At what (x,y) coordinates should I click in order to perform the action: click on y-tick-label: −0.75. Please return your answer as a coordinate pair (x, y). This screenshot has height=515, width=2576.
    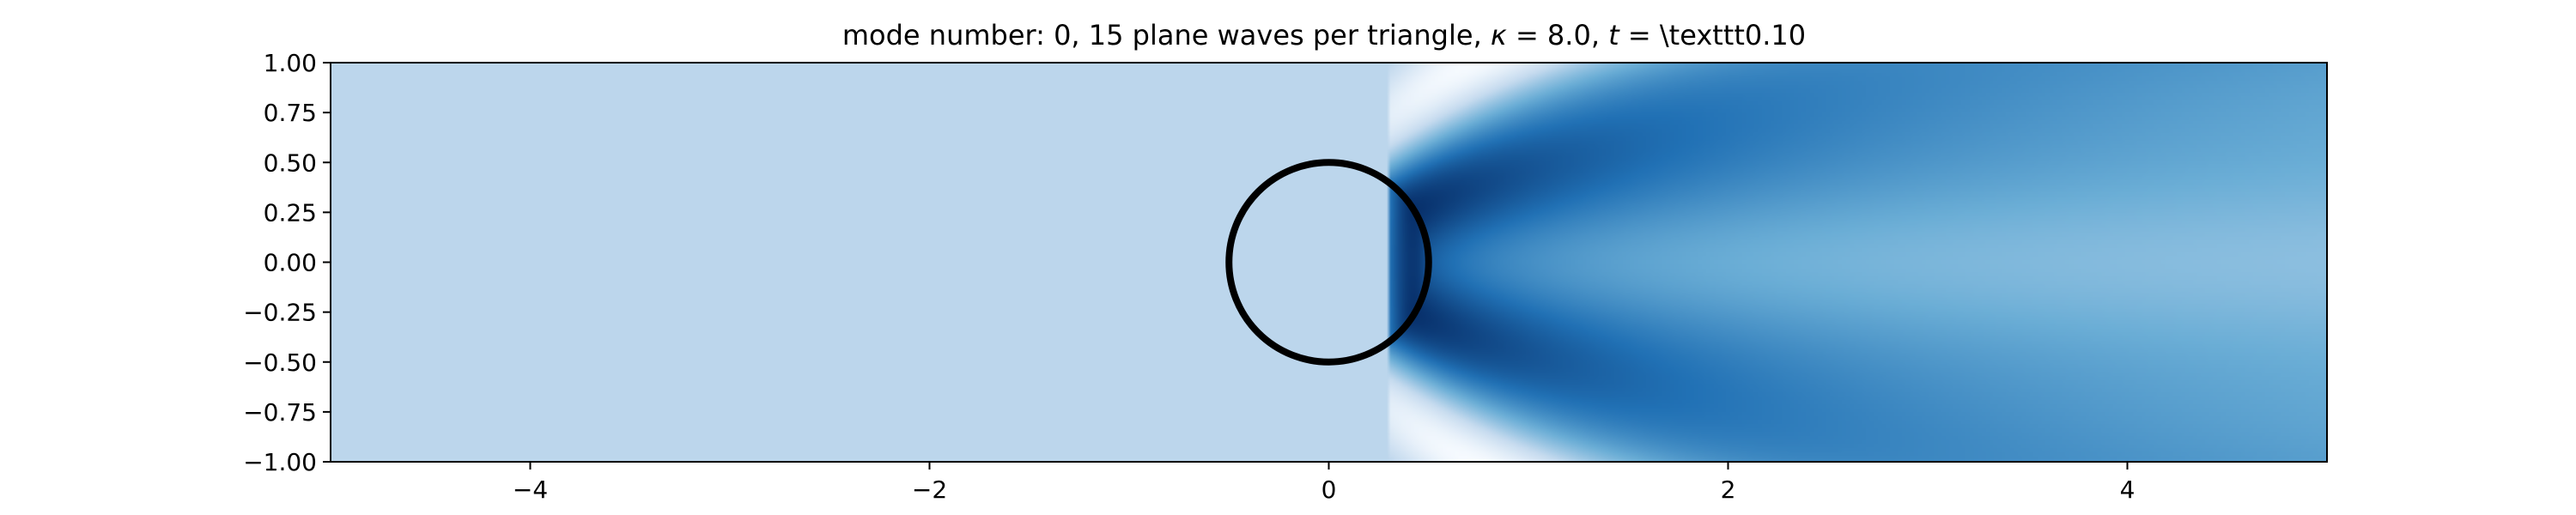
    Looking at the image, I should click on (280, 412).